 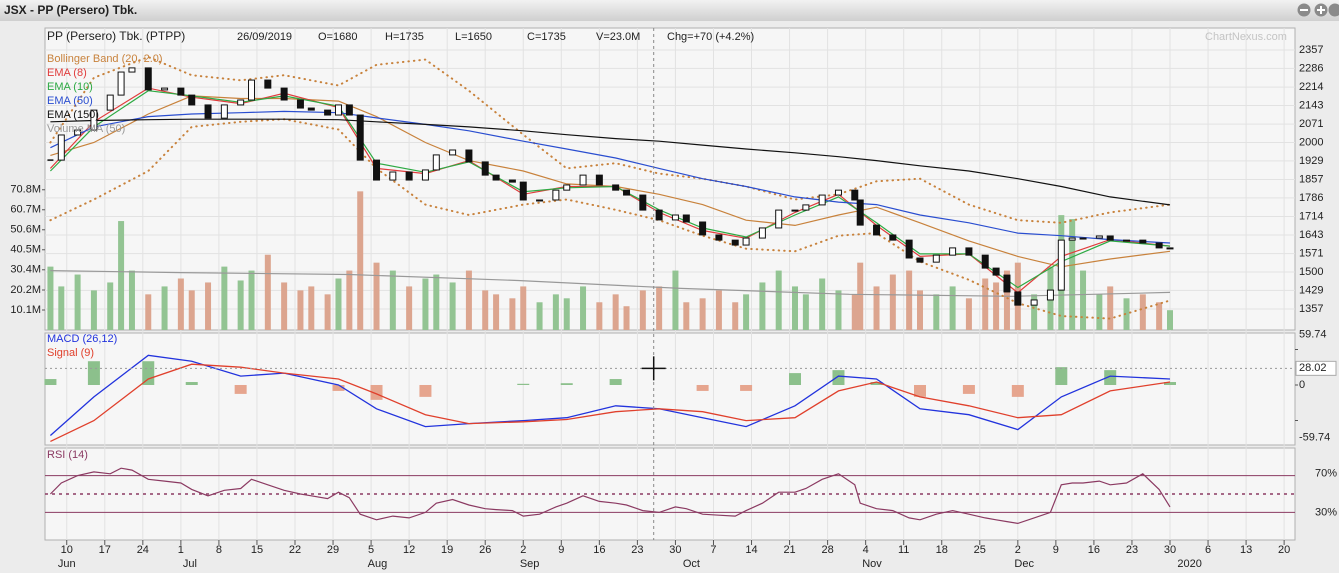 What do you see at coordinates (1311, 105) in the screenshot?
I see `y-tick-label: 2143` at bounding box center [1311, 105].